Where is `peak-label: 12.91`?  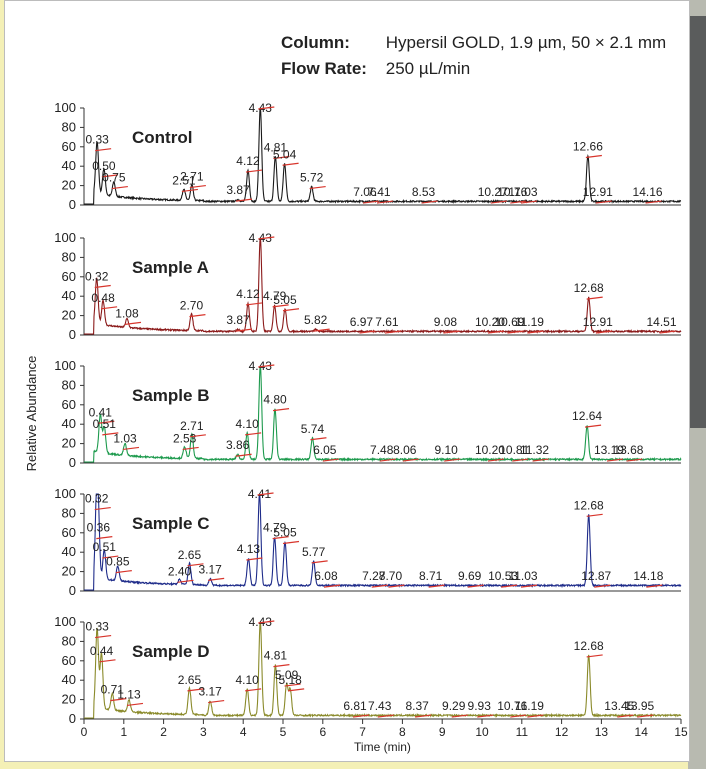 peak-label: 12.91 is located at coordinates (598, 192).